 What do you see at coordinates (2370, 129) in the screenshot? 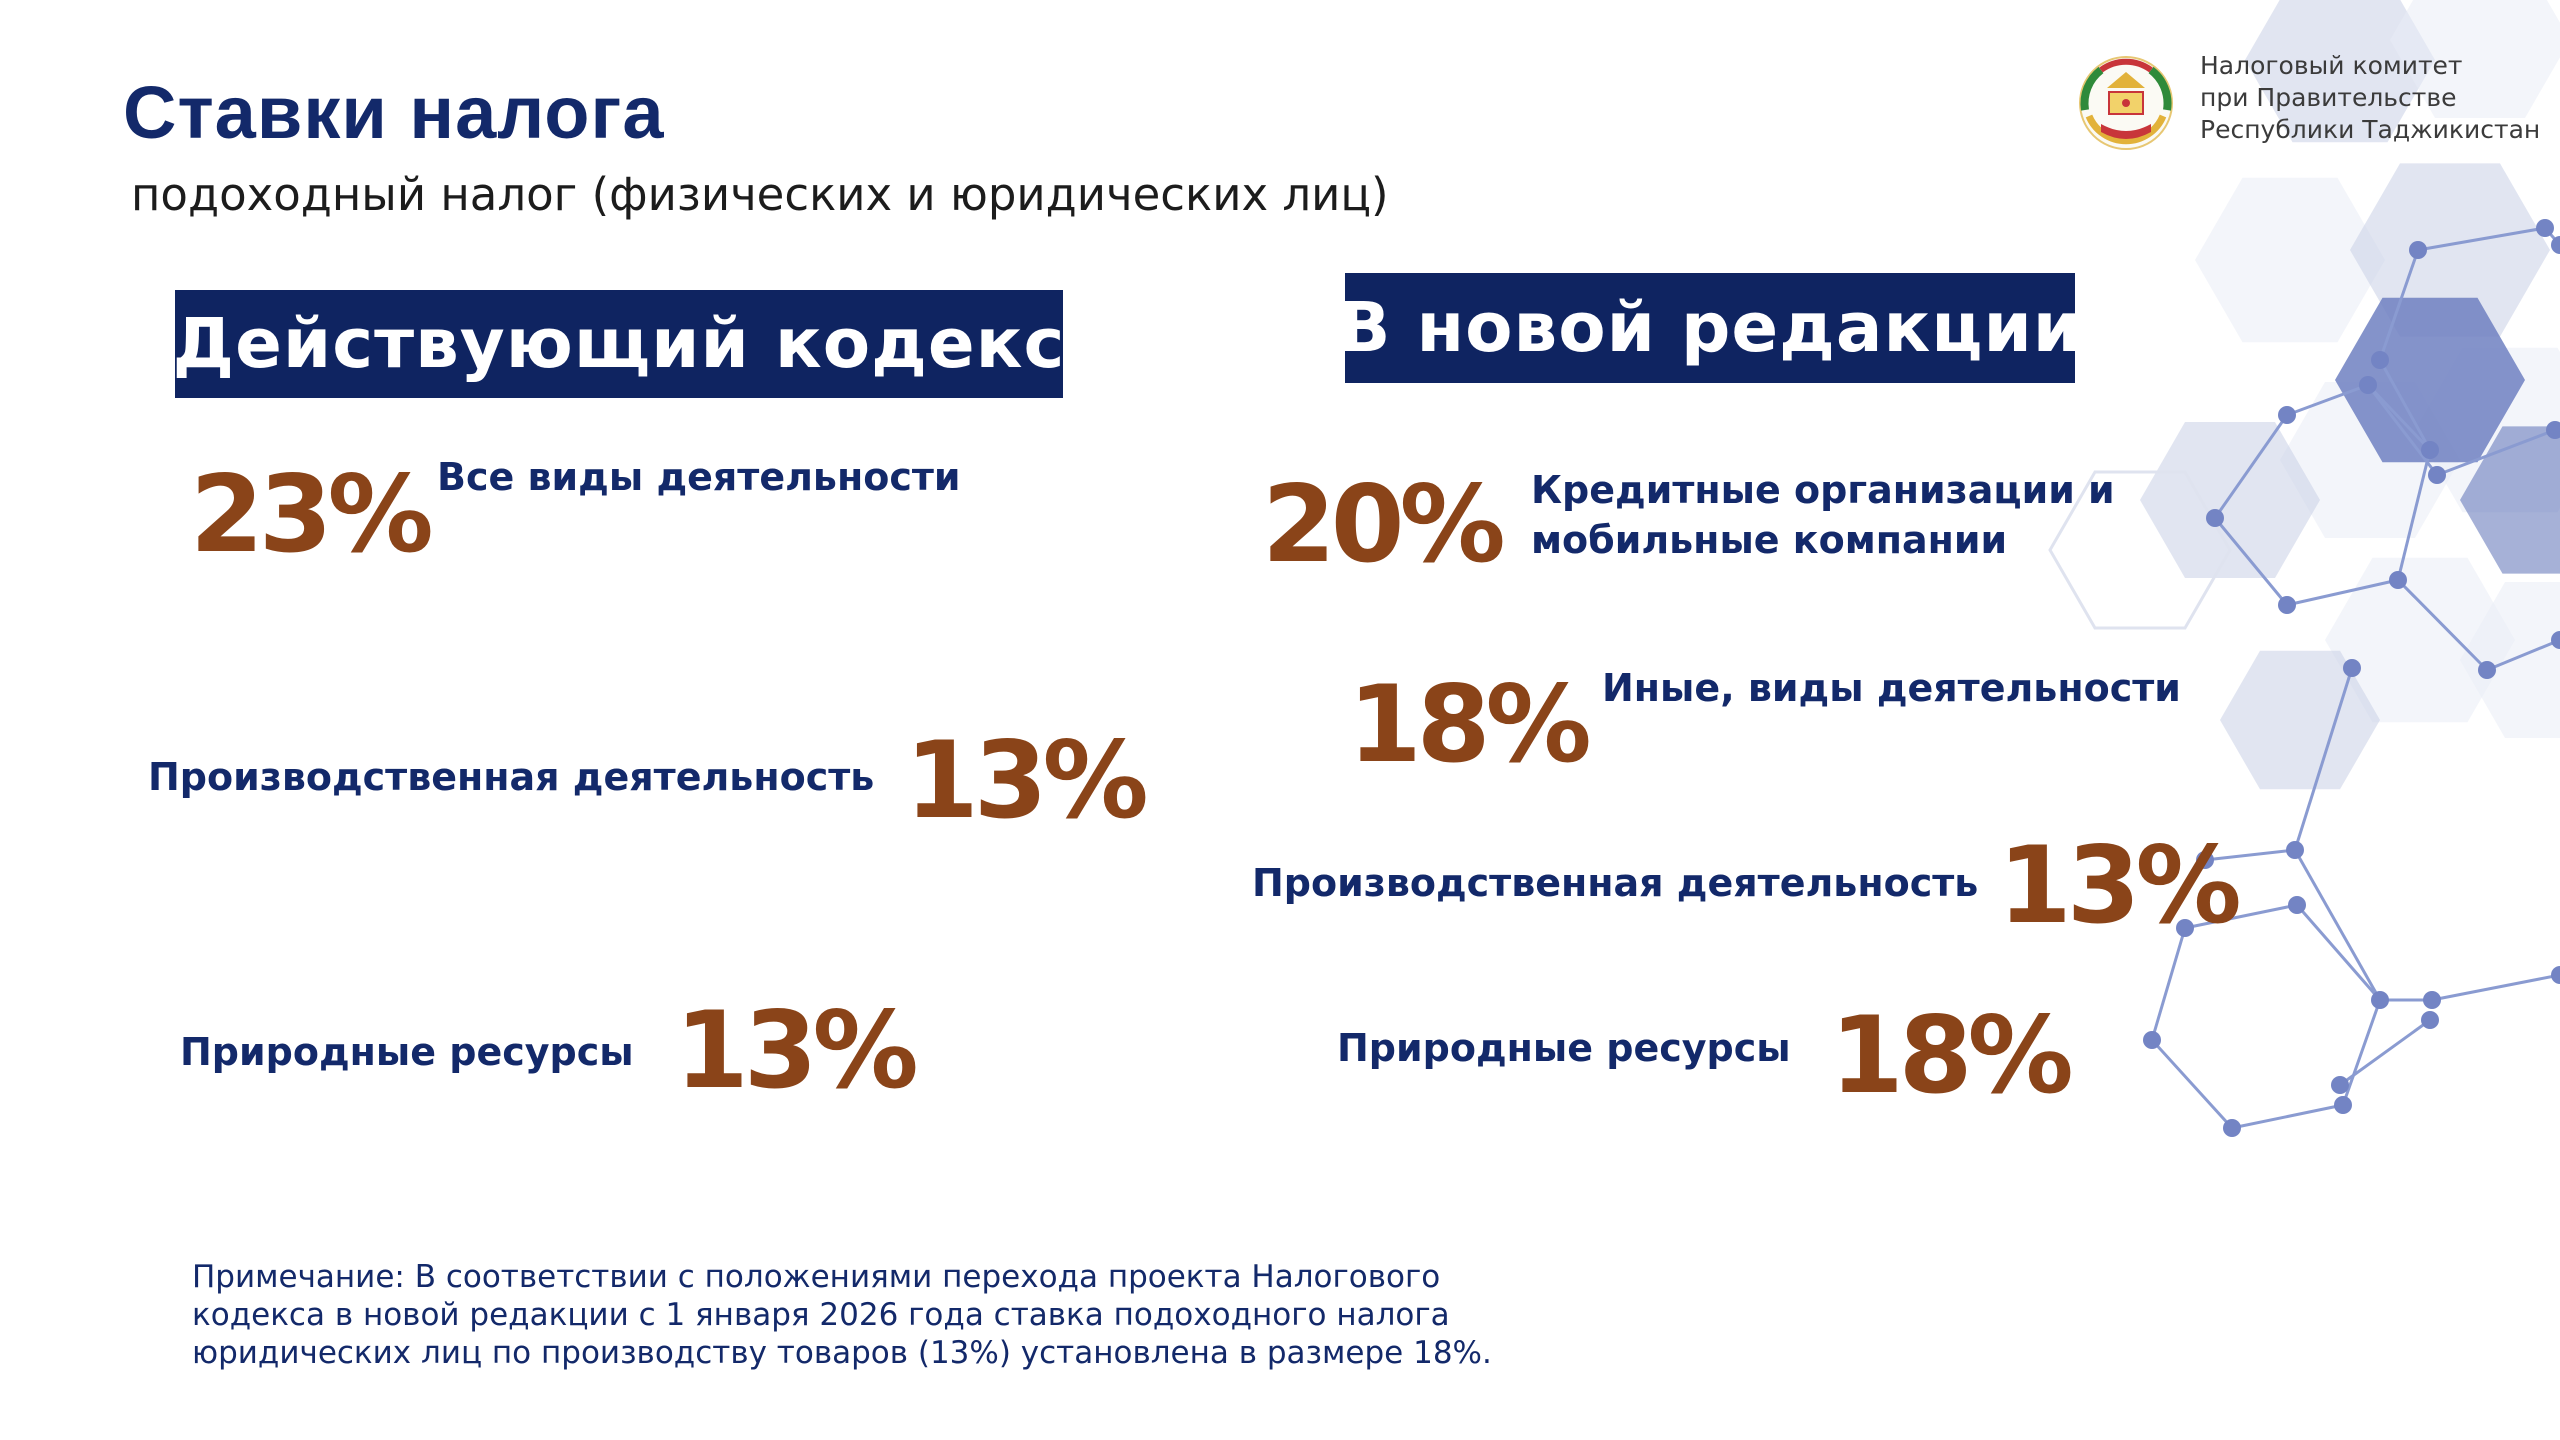
I see `organization-line: Республики Таджикистан` at bounding box center [2370, 129].